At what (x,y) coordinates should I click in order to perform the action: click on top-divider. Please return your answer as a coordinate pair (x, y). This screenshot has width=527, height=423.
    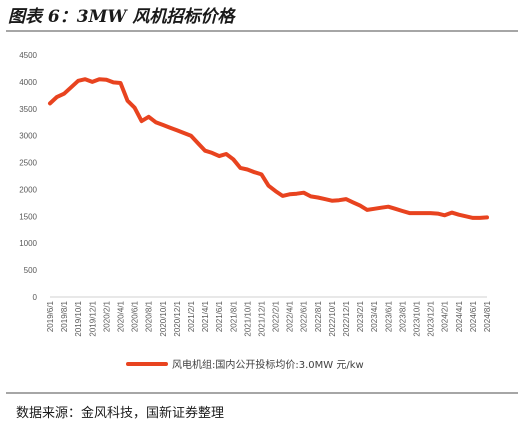
    Looking at the image, I should click on (262, 31).